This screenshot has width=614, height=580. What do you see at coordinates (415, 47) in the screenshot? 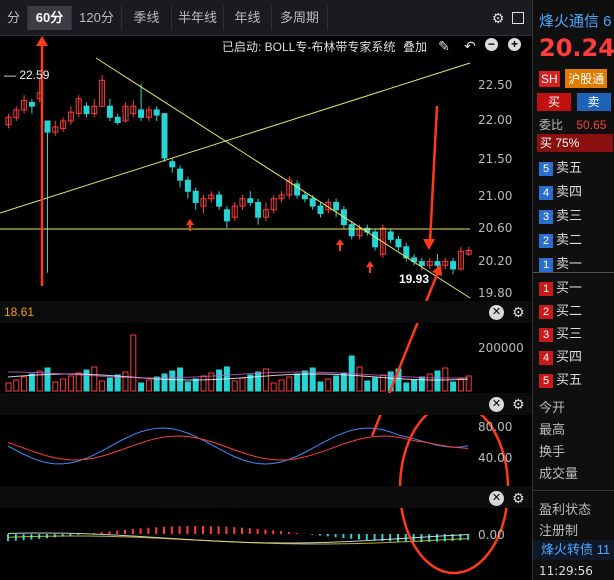
I see `overlay-button: 叠加` at bounding box center [415, 47].